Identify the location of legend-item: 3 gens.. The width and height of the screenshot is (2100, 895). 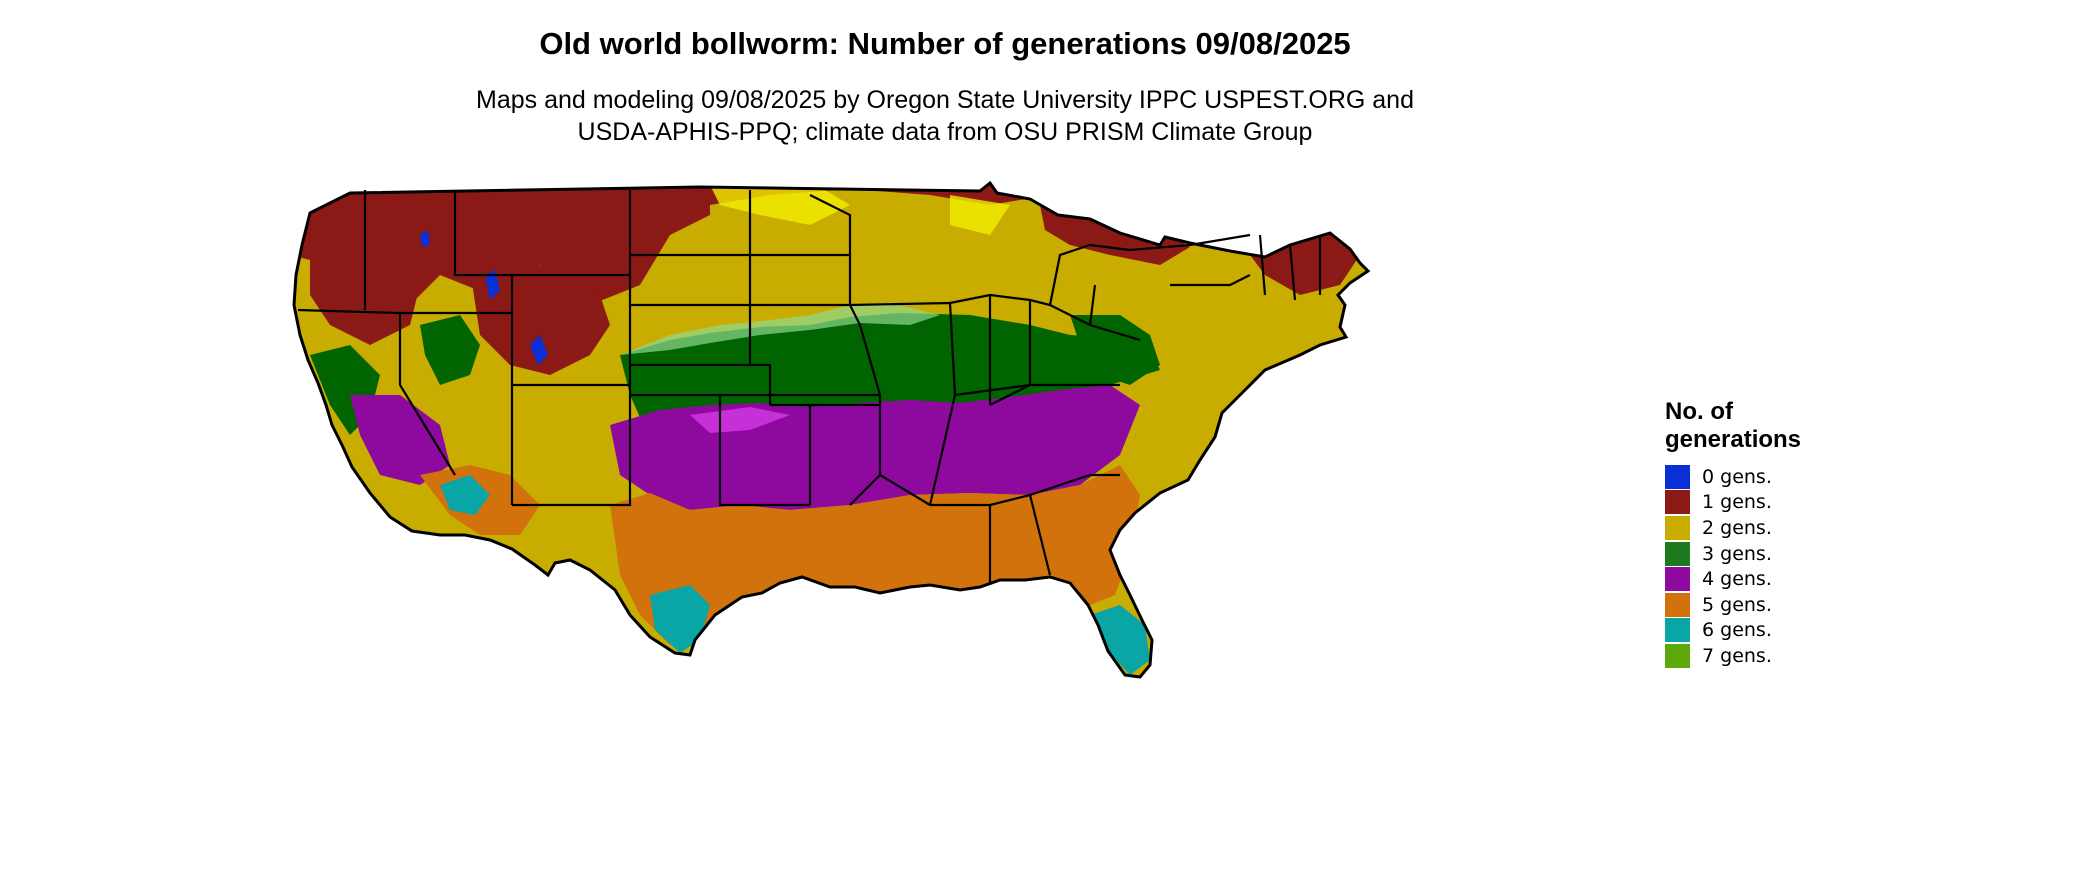
(1733, 554).